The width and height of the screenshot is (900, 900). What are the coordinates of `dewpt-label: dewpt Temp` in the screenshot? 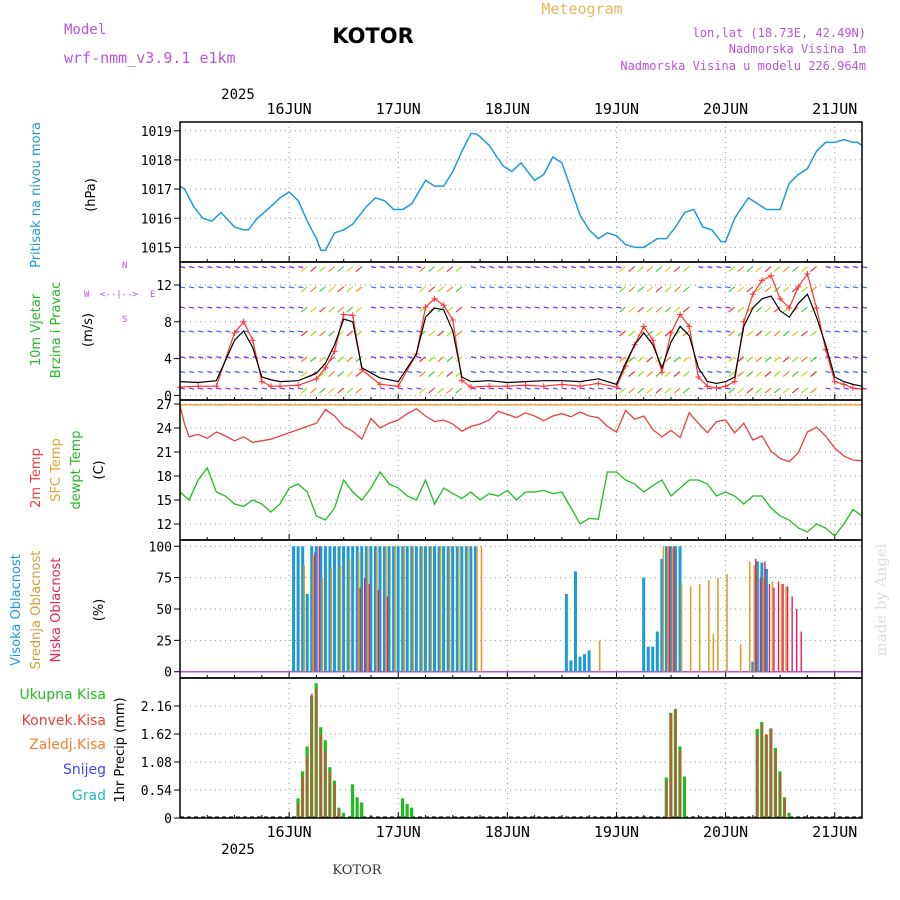 It's located at (76, 469).